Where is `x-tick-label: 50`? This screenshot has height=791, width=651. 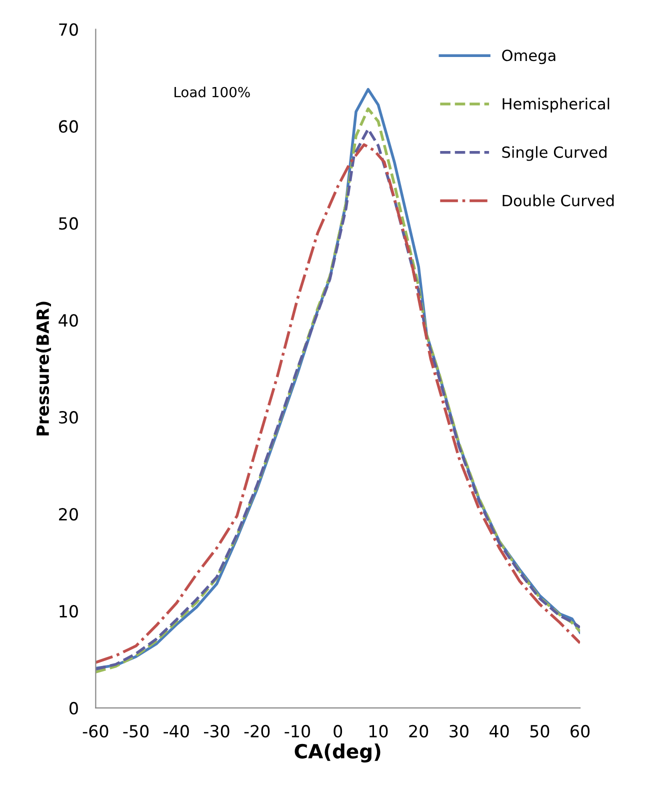
x-tick-label: 50 is located at coordinates (540, 731).